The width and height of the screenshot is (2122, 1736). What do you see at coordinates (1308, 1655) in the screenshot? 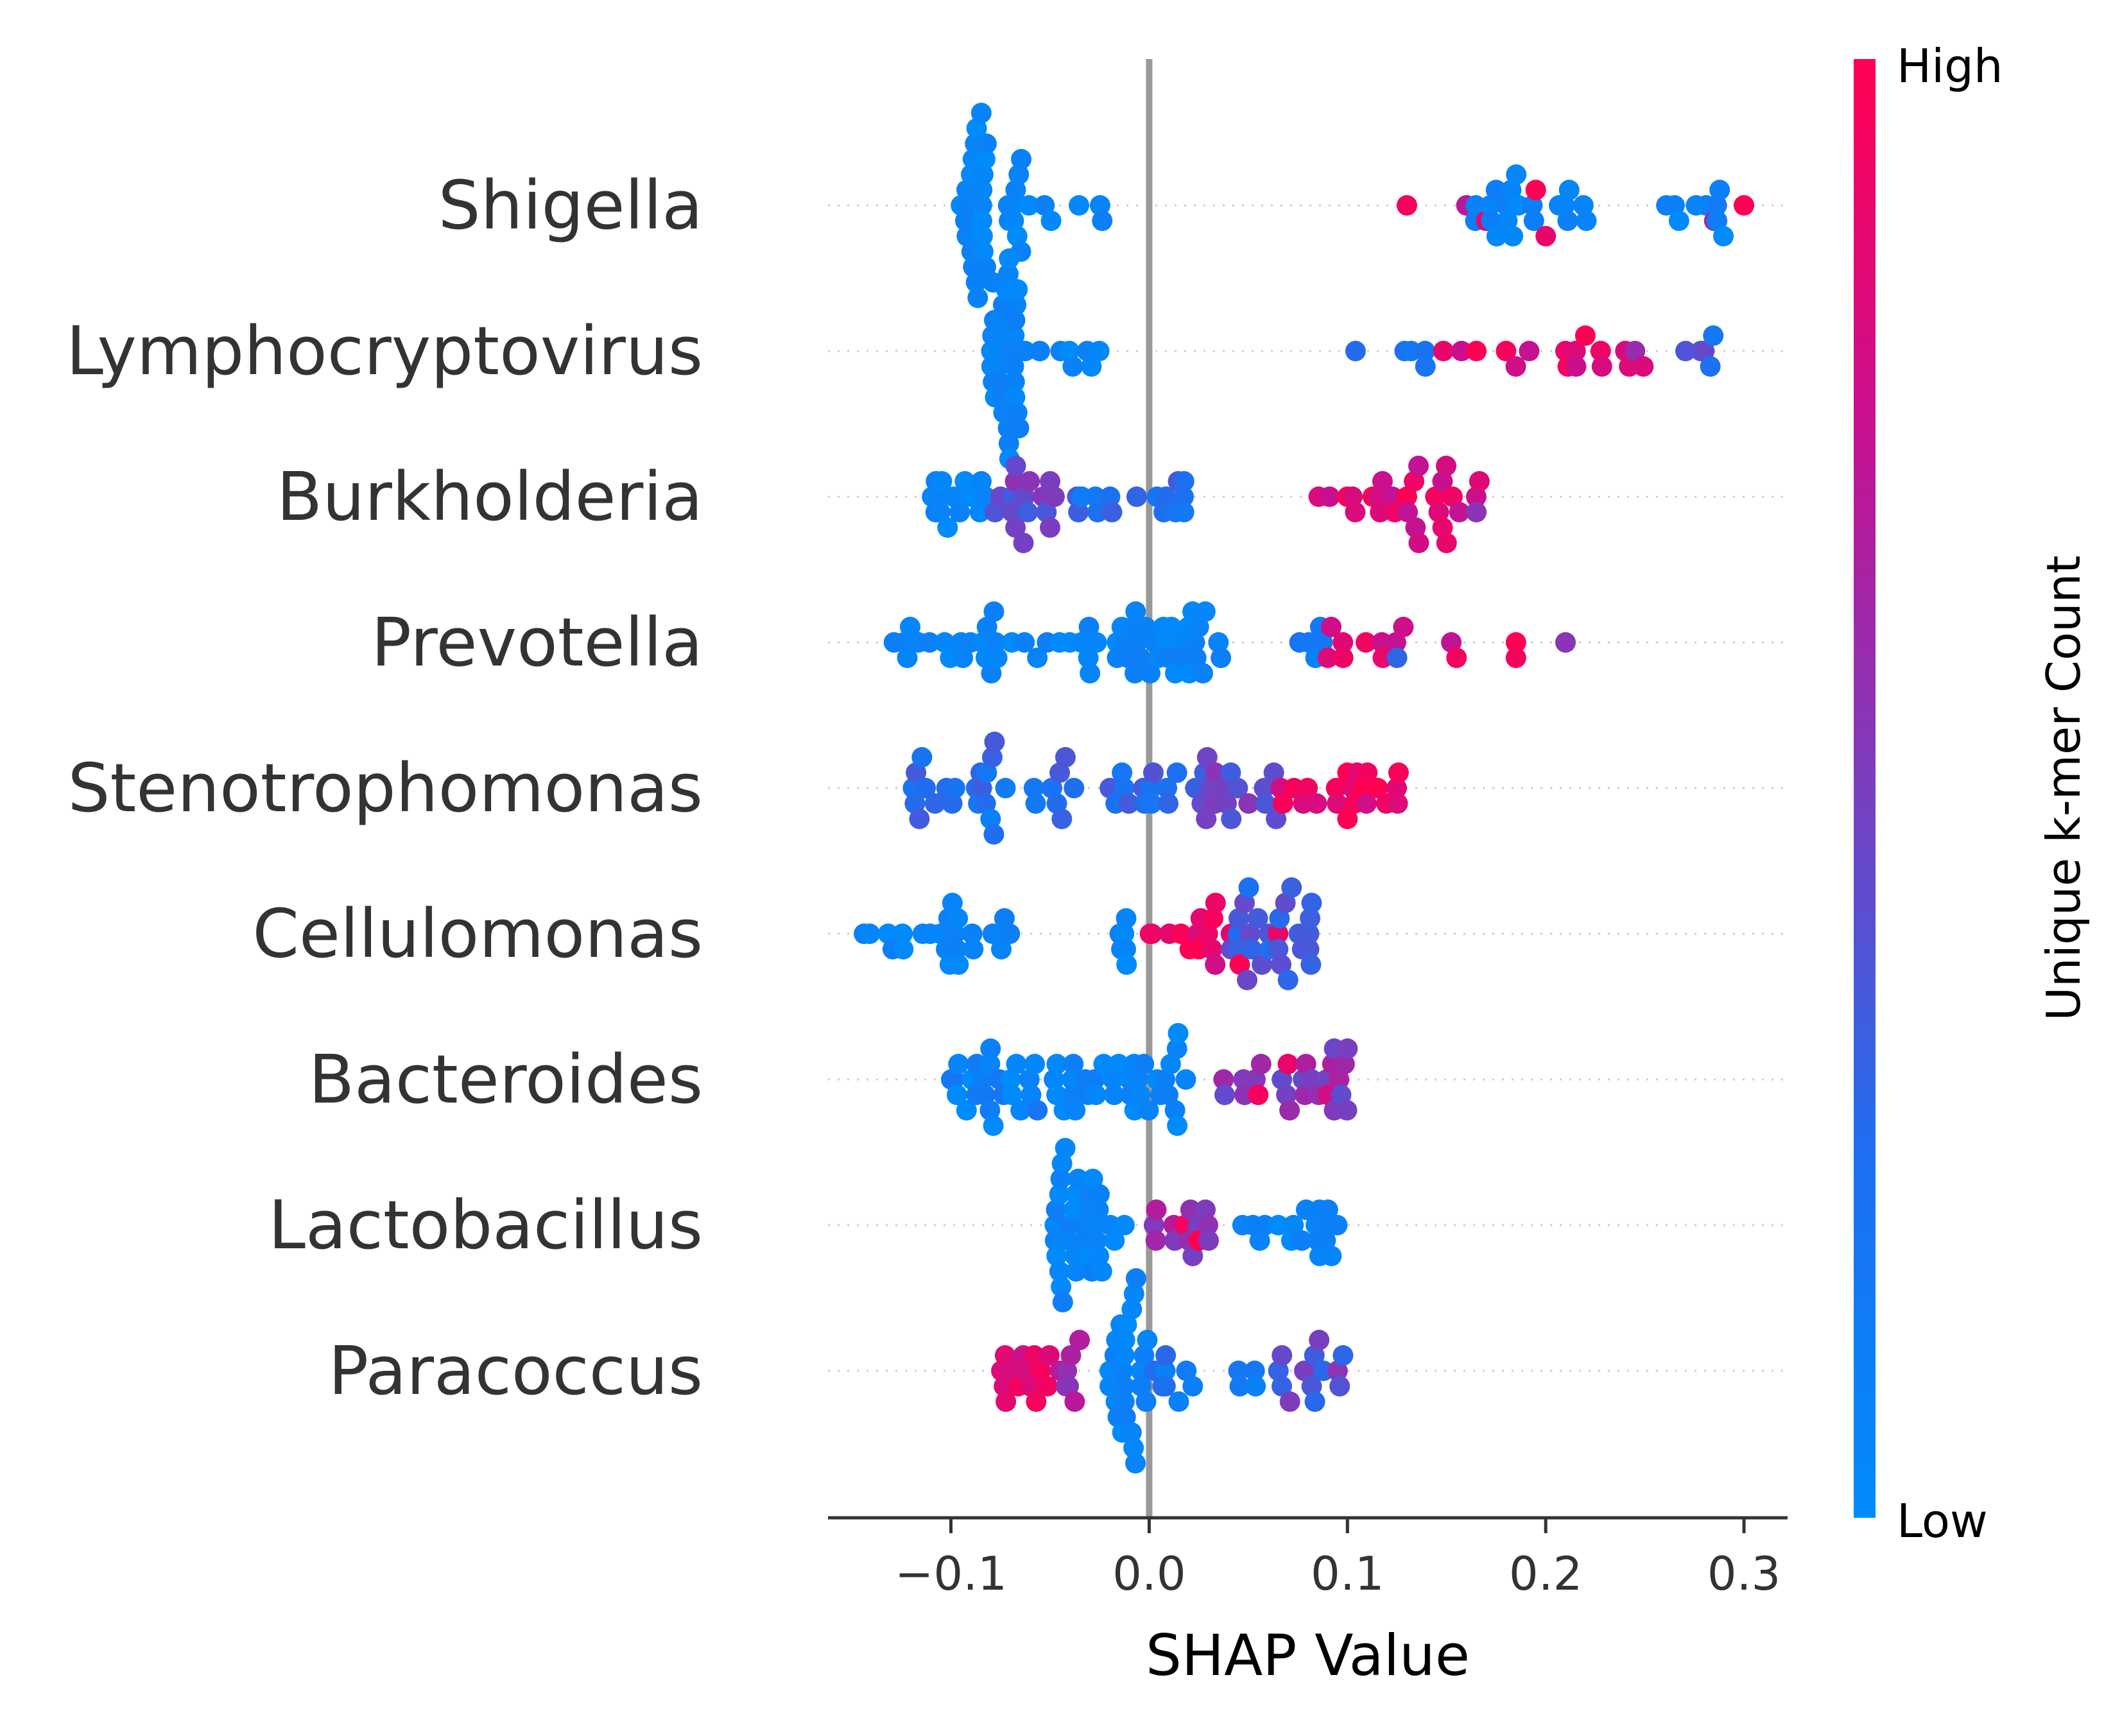
I see `x-axis-title: SHAP Value` at bounding box center [1308, 1655].